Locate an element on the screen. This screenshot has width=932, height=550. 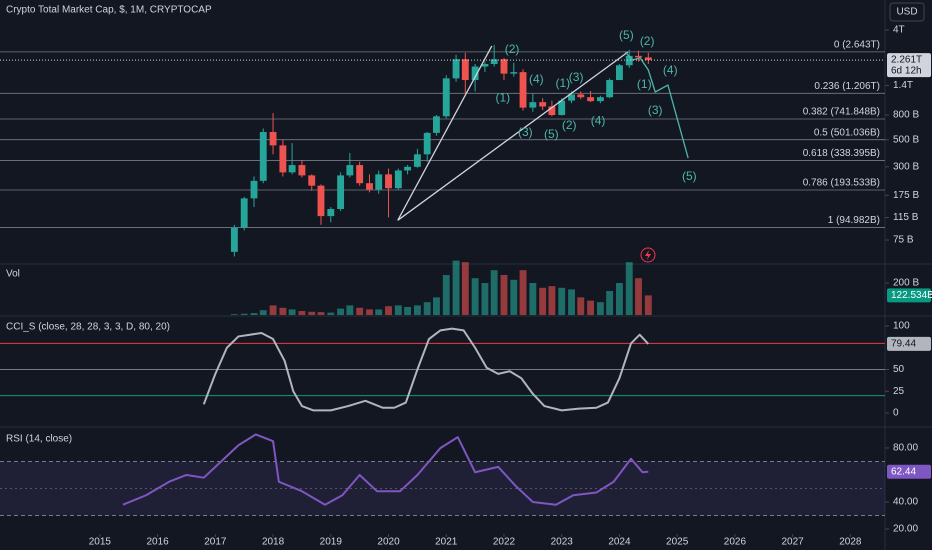
currency-button is located at coordinates (907, 12).